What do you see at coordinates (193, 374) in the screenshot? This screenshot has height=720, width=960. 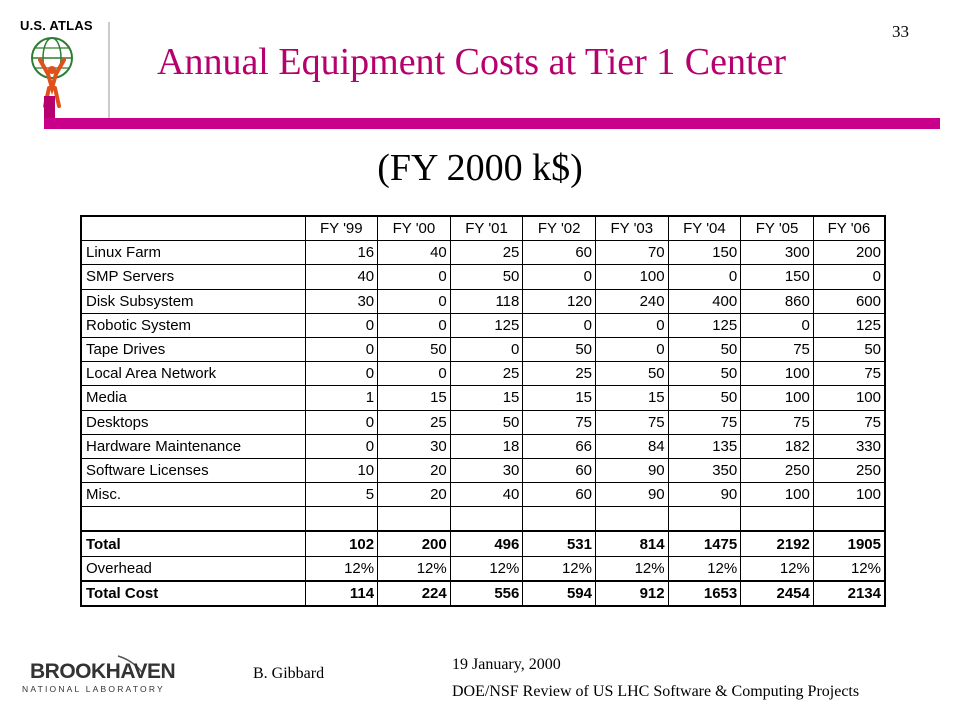 I see `row-label: Local Area Network` at bounding box center [193, 374].